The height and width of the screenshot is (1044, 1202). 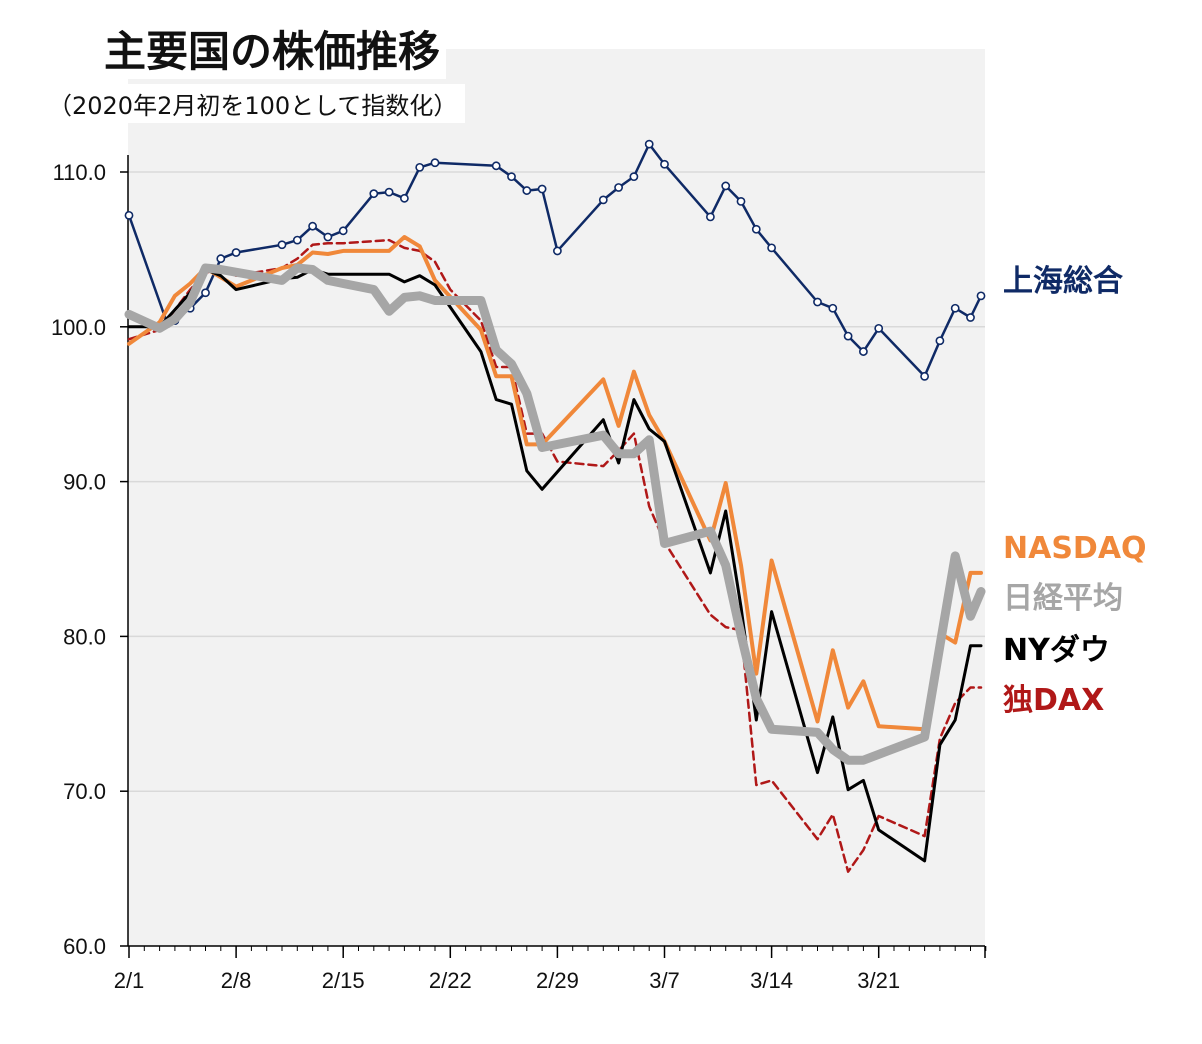 What do you see at coordinates (84, 946) in the screenshot?
I see `y-tick-label: 60.0` at bounding box center [84, 946].